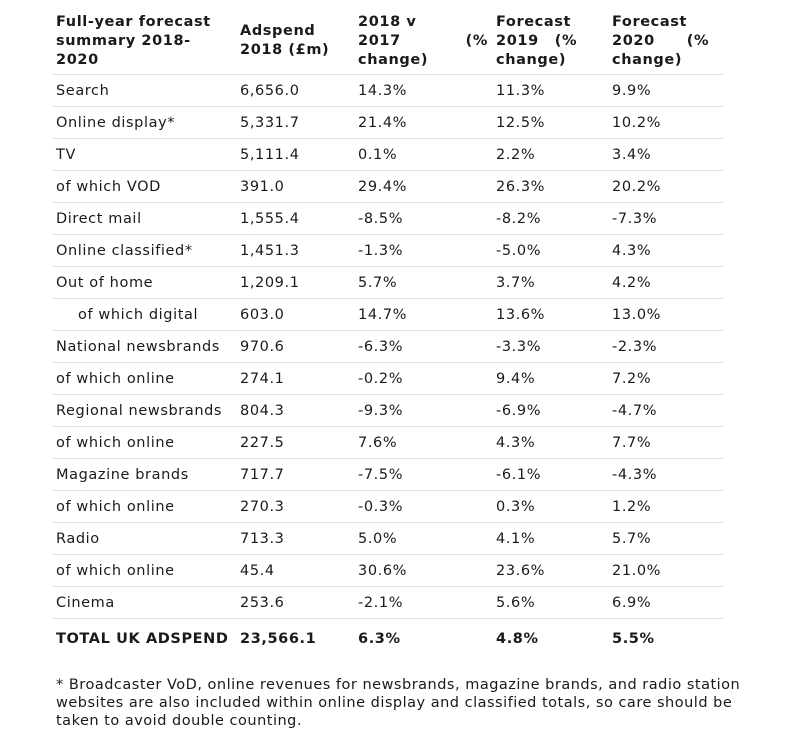 The width and height of the screenshot is (792, 738). I want to click on table-row: Magazine brands 717.7 -7.5% -6.1% -4.3%, so click(388, 474).